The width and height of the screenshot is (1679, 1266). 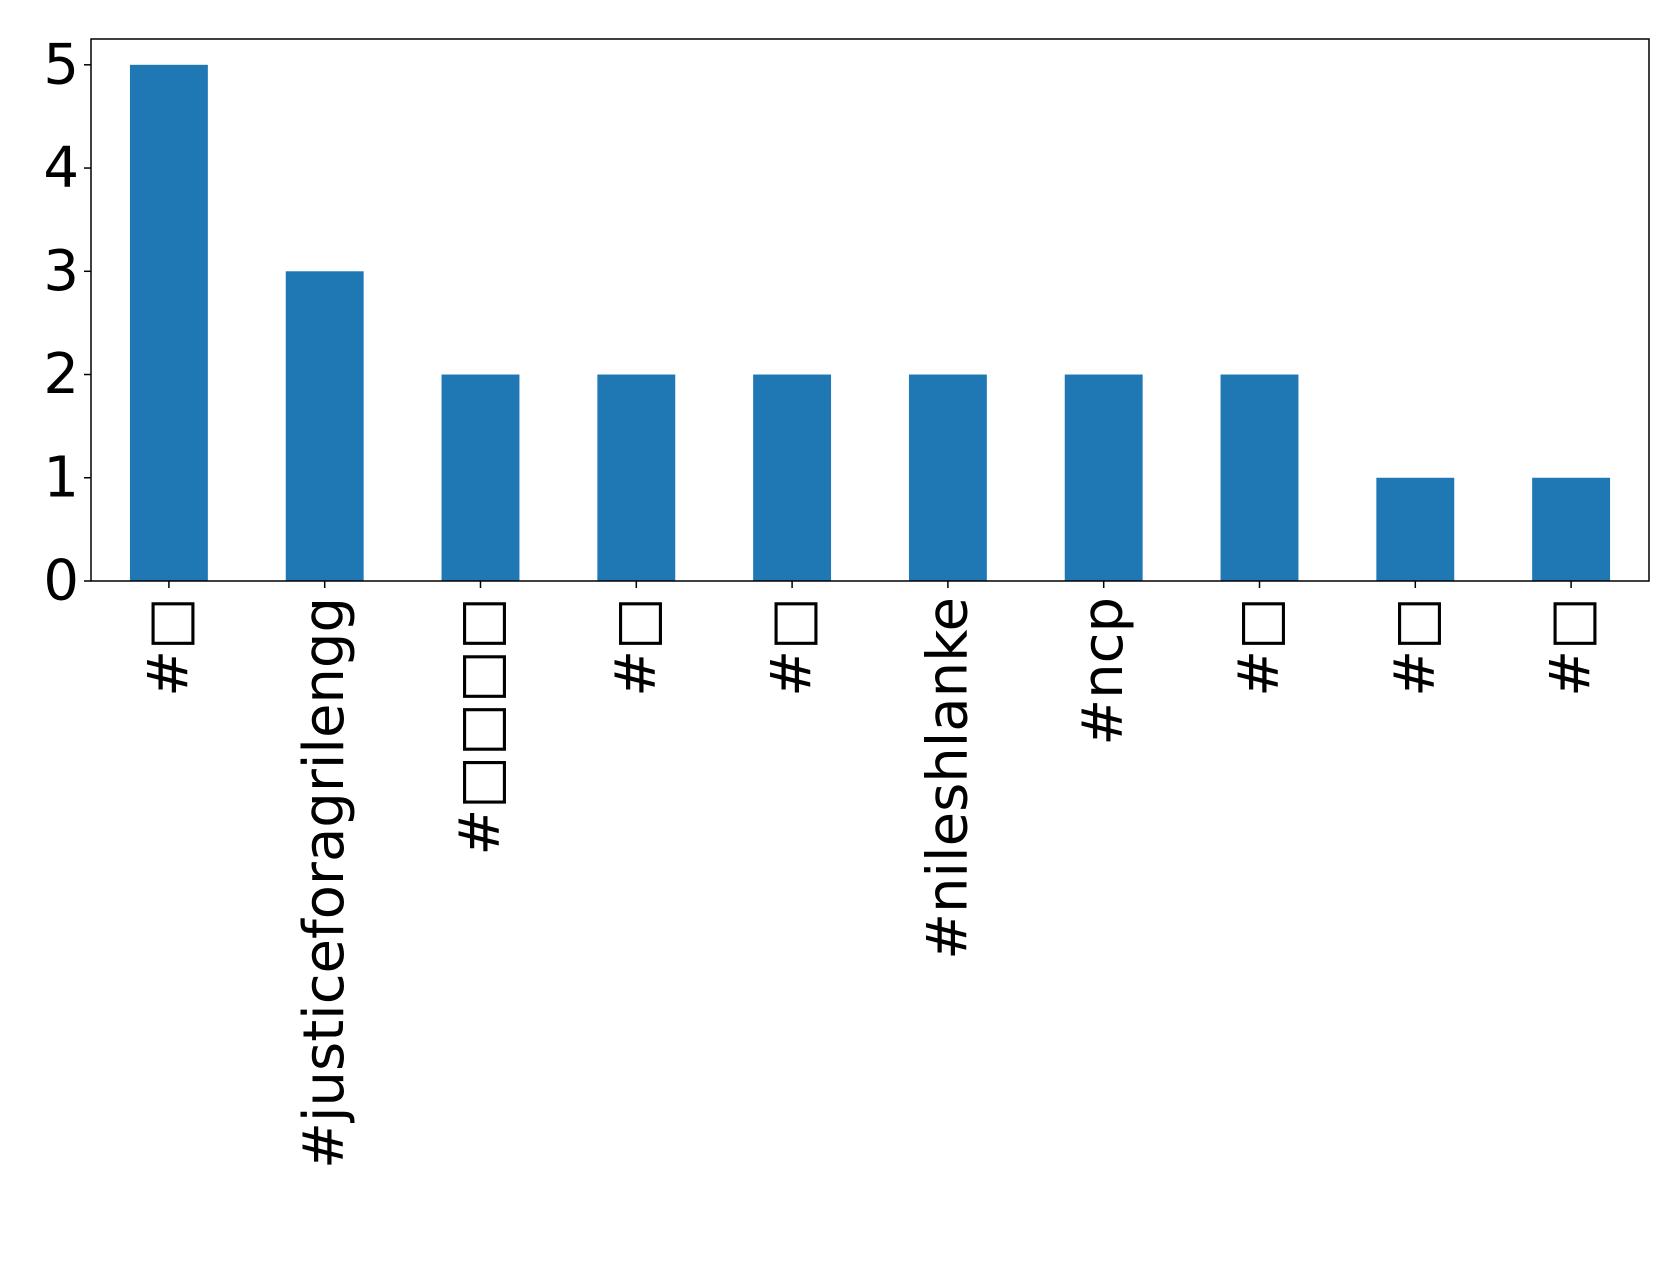 I want to click on y-tick-label: 3, so click(x=61, y=271).